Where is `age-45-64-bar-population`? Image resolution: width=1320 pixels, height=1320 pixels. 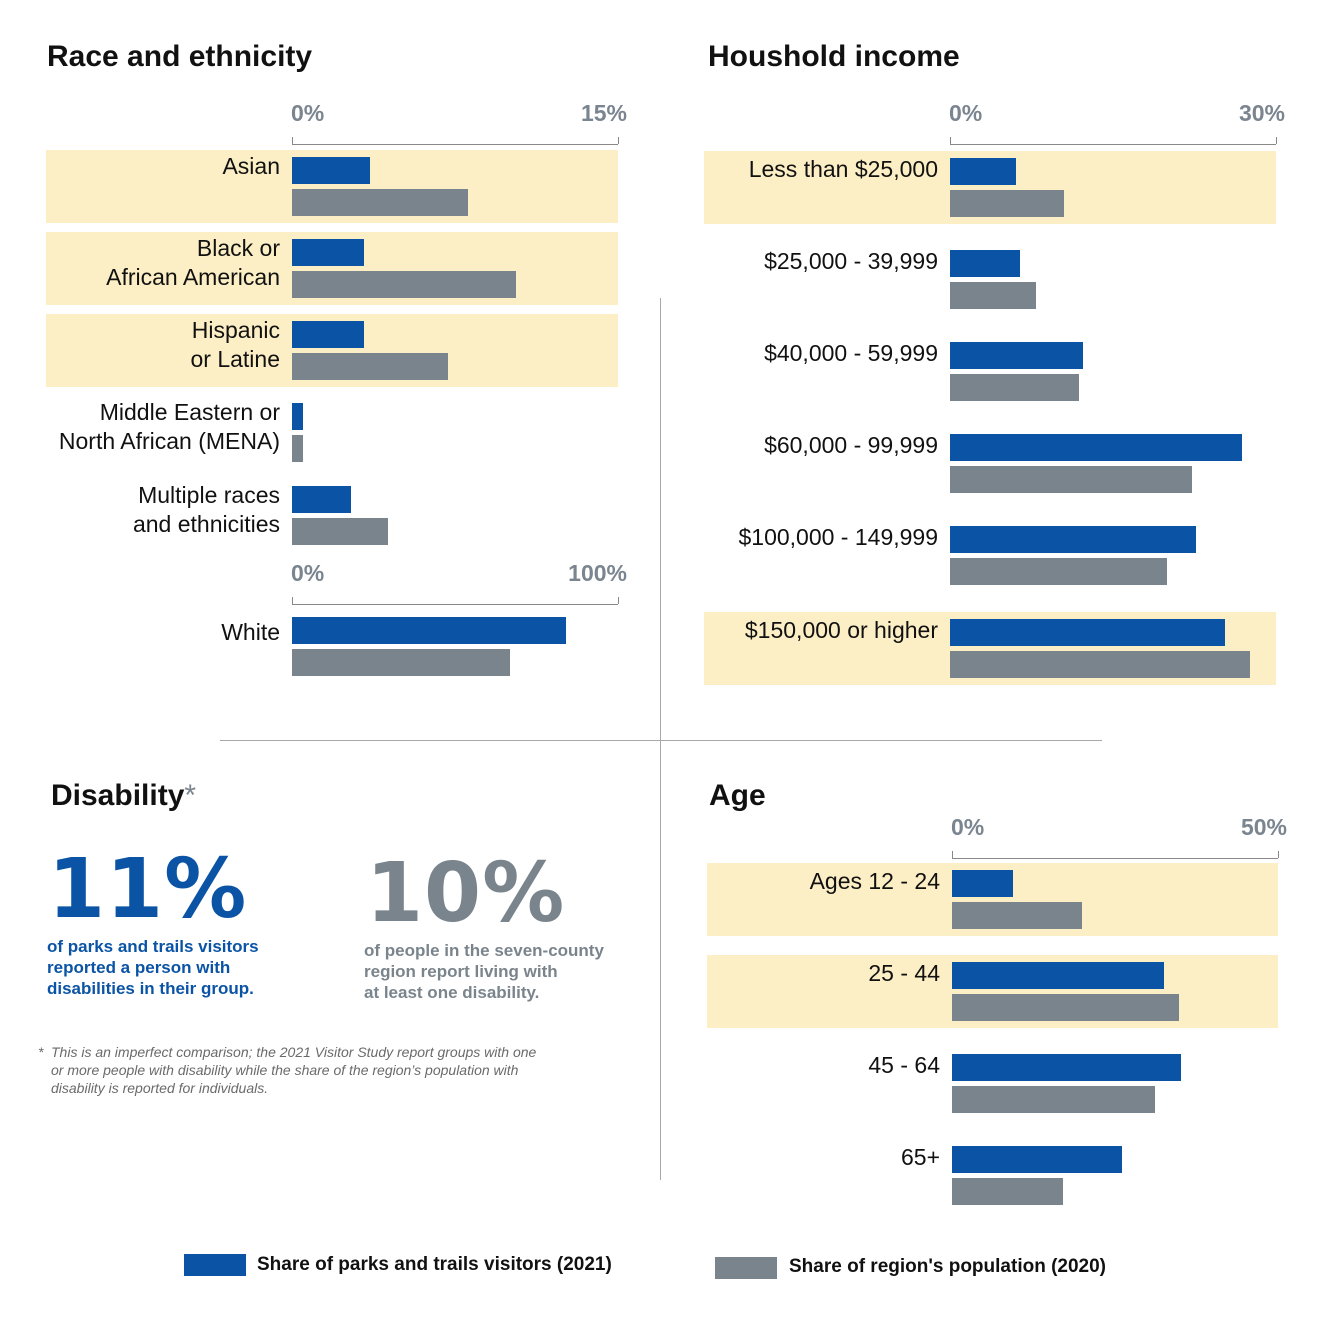
age-45-64-bar-population is located at coordinates (1054, 1099).